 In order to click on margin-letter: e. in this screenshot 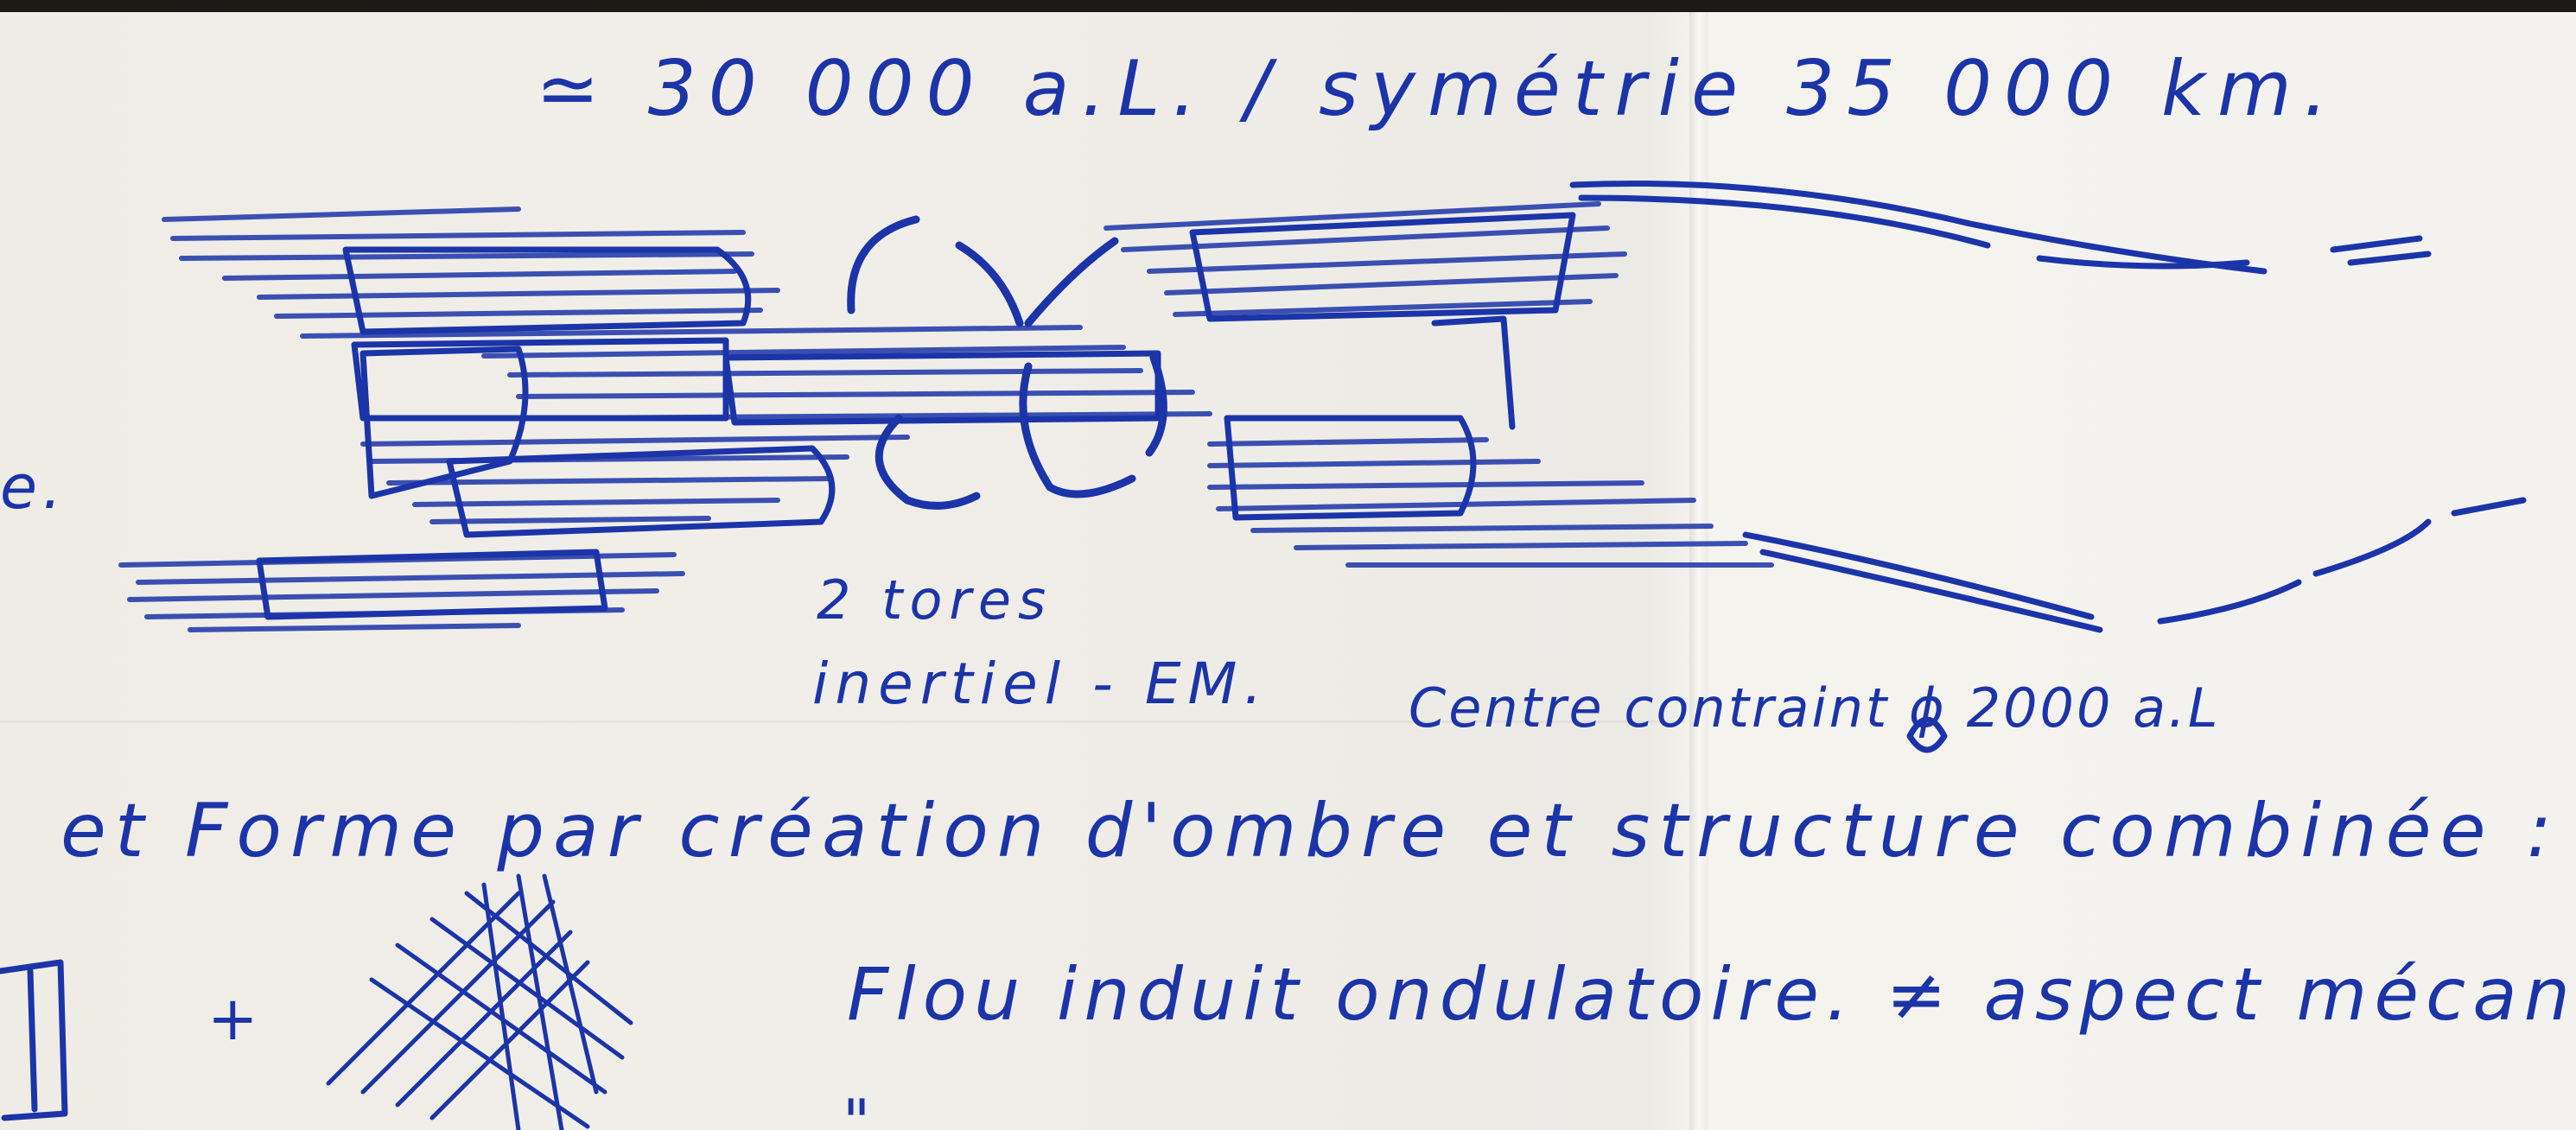, I will do `click(34, 488)`.